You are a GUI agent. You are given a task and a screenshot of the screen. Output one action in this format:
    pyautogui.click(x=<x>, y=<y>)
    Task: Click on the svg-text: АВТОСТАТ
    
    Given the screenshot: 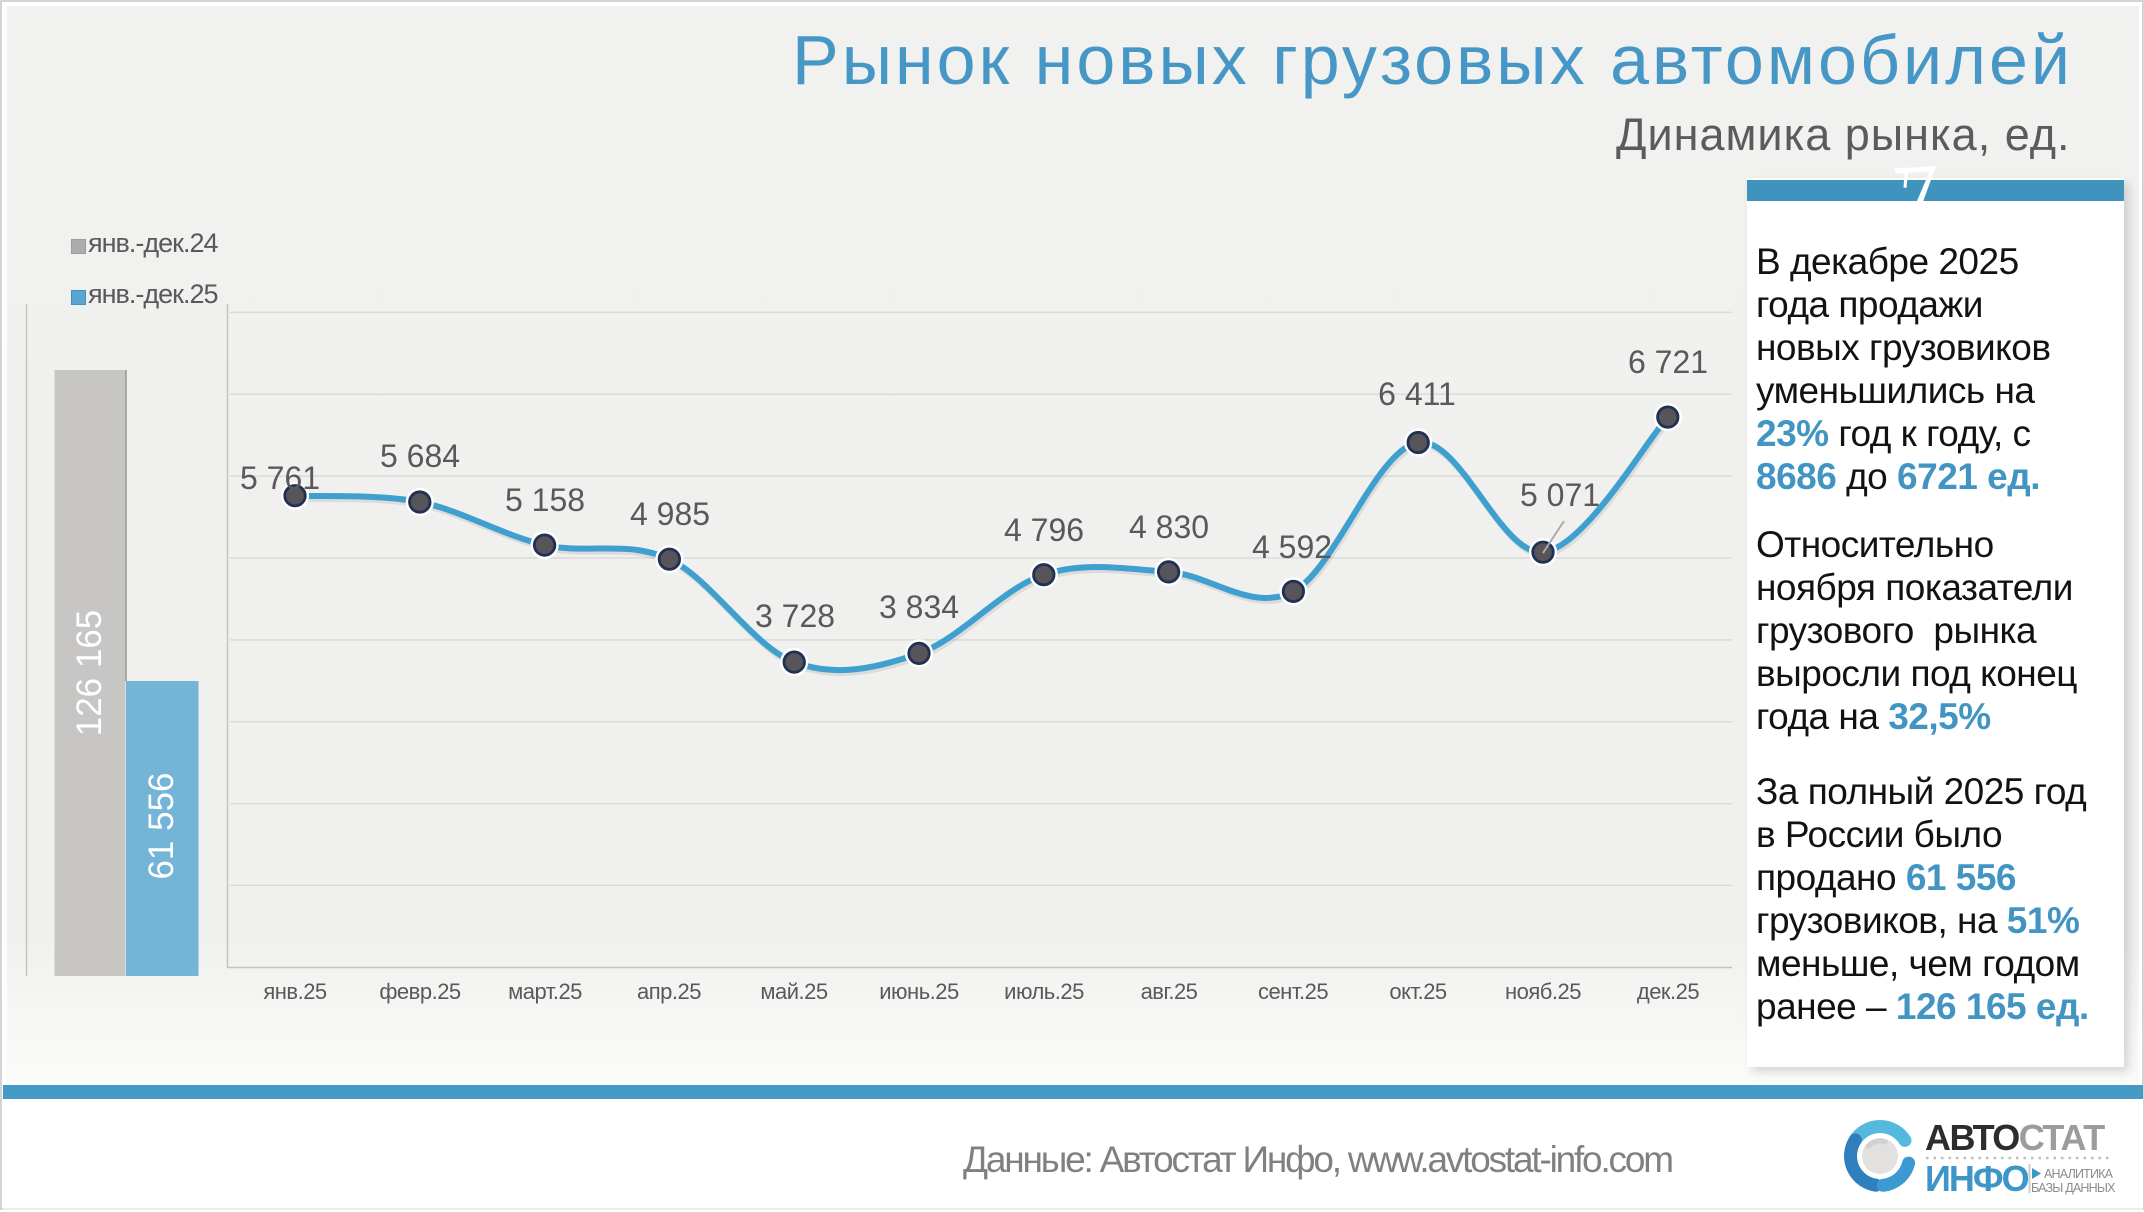 What is the action you would take?
    pyautogui.click(x=2015, y=1137)
    